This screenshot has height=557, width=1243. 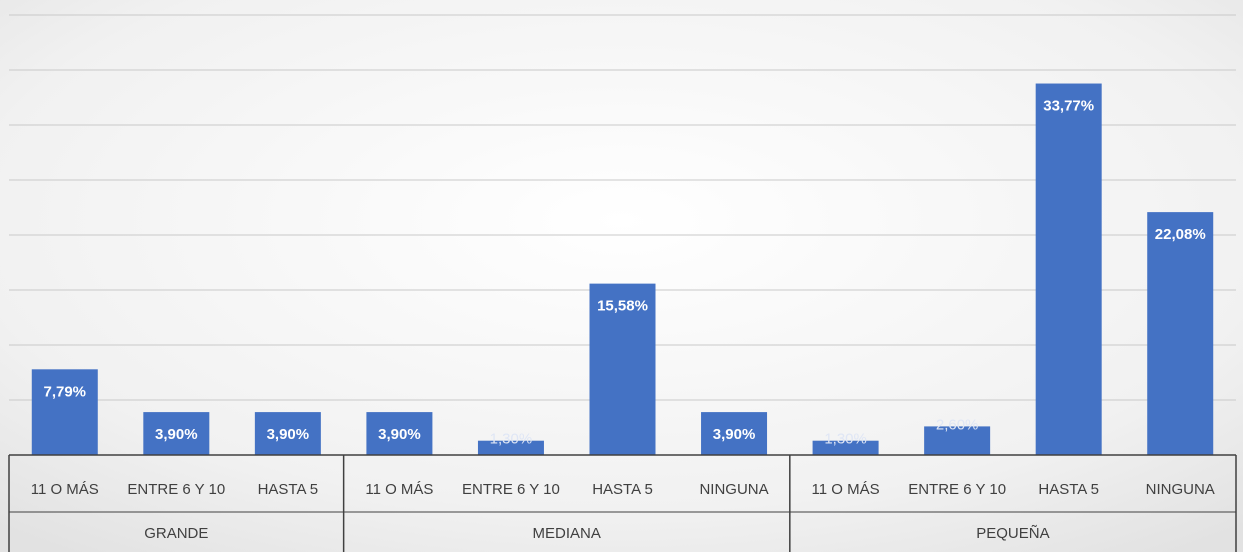 I want to click on data-label: 15,58%, so click(x=622, y=306).